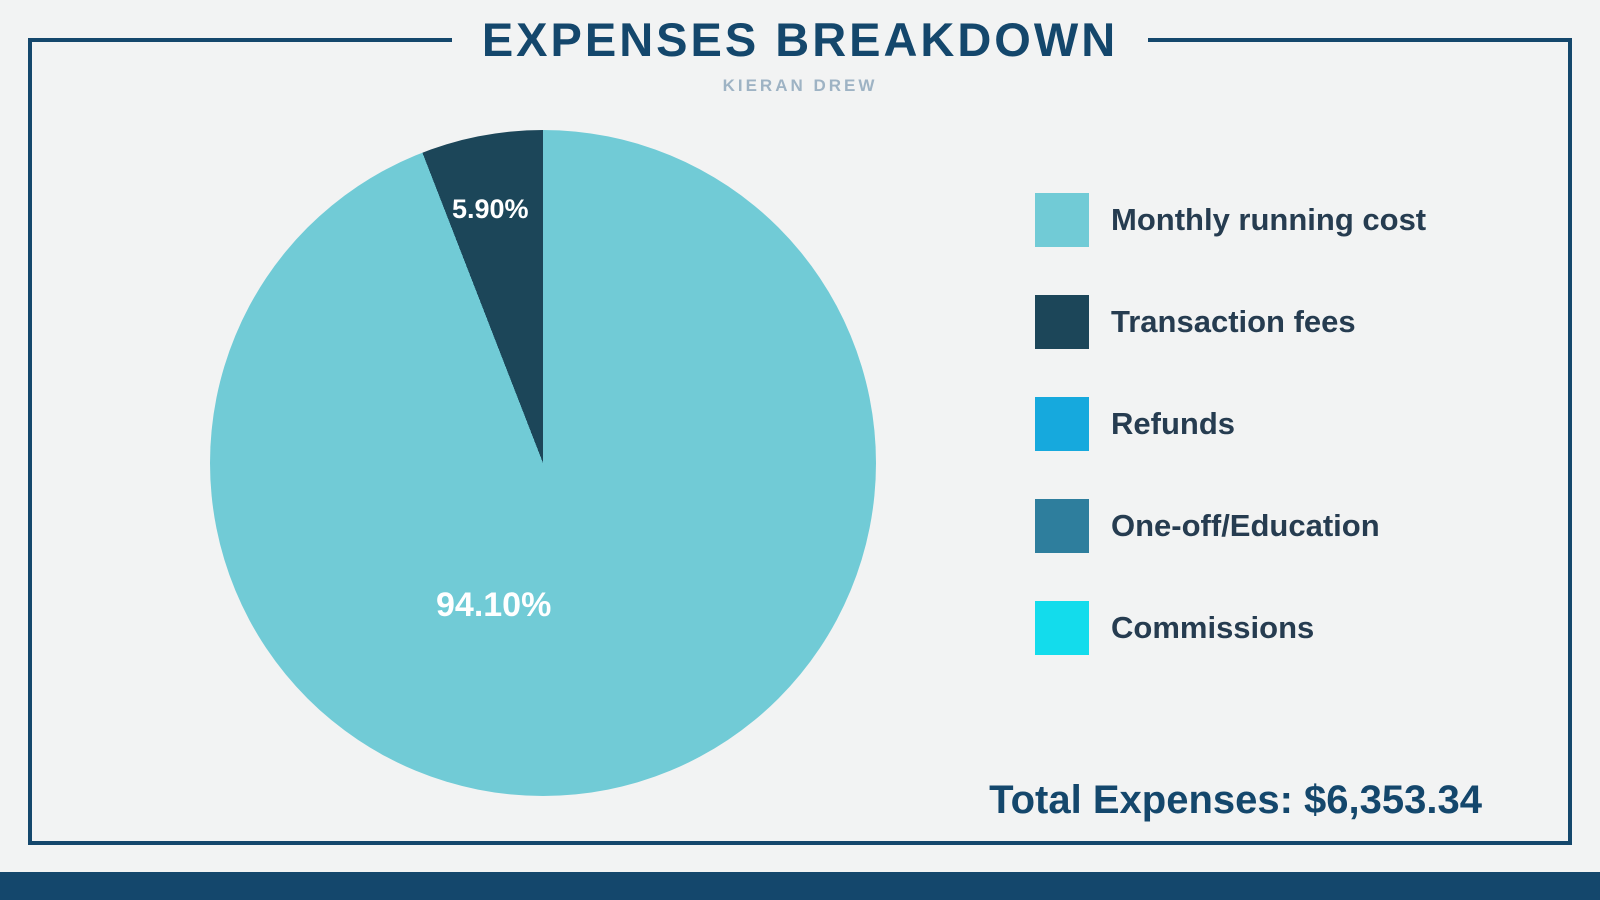 The width and height of the screenshot is (1600, 900). Describe the element at coordinates (1269, 219) in the screenshot. I see `legend-label-monthly-running-cost: Monthly running cost` at that location.